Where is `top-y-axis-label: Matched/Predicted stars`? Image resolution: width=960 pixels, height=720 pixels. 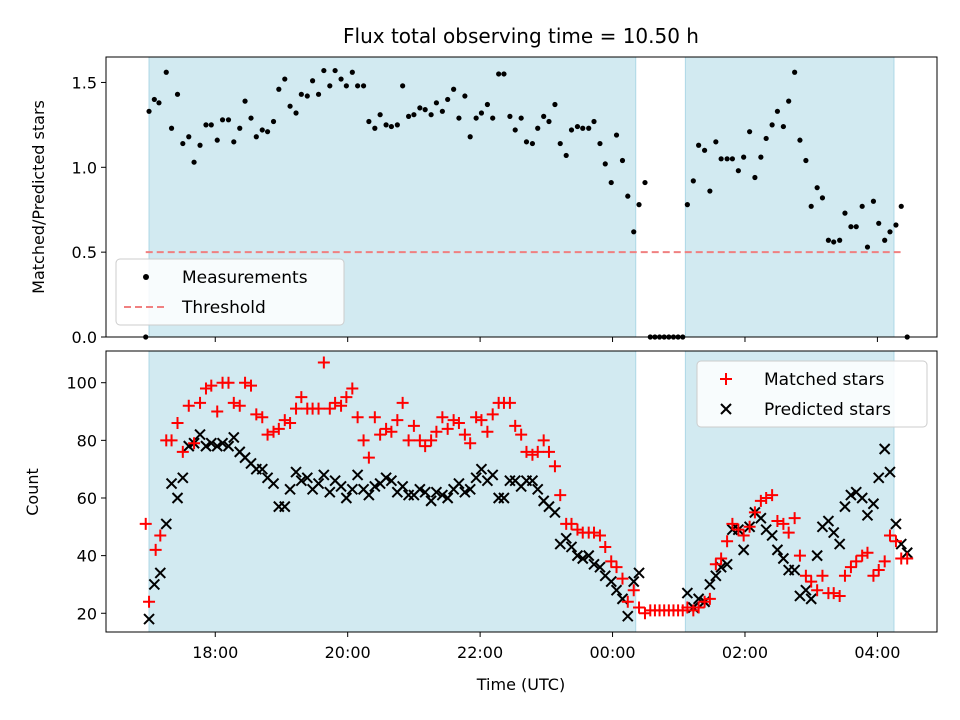 top-y-axis-label: Matched/Predicted stars is located at coordinates (38, 197).